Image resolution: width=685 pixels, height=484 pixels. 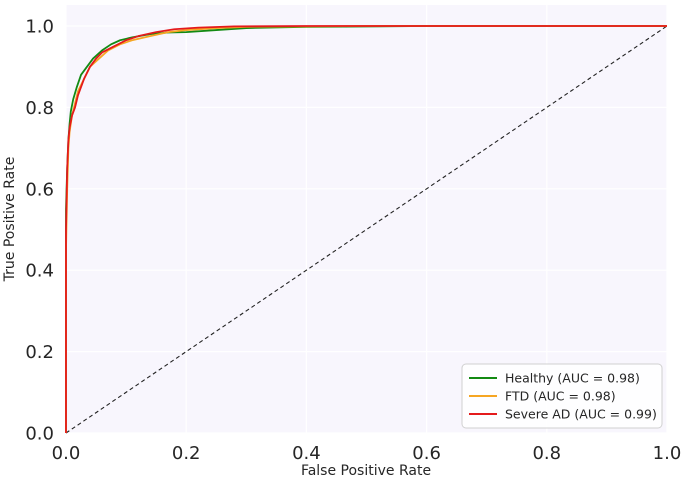 I want to click on x-tick-label: 0.6, so click(x=426, y=453).